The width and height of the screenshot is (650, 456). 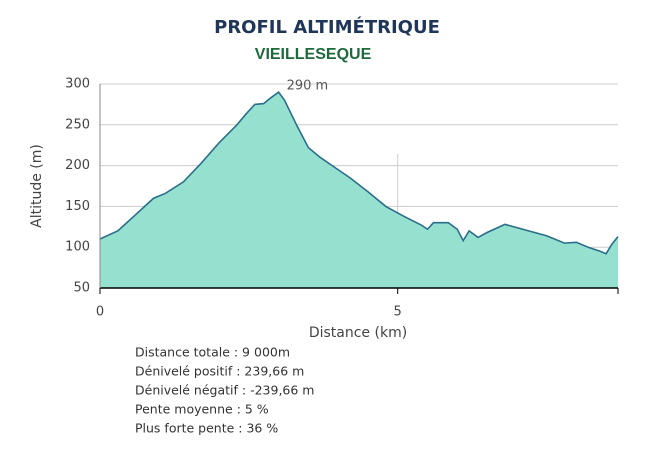 What do you see at coordinates (327, 27) in the screenshot?
I see `chart-title: PROFIL ALTIMÉTRIQUE` at bounding box center [327, 27].